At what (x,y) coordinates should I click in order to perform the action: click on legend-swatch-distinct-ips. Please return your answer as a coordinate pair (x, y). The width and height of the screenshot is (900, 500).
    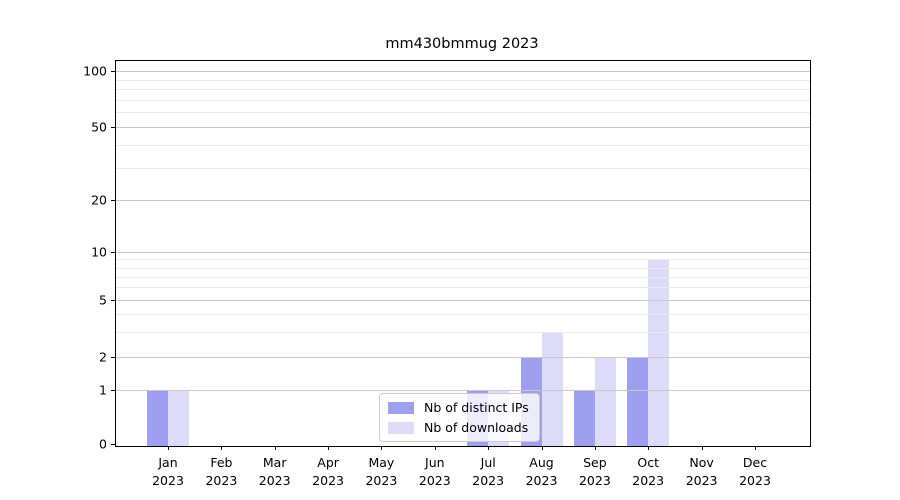
    Looking at the image, I should click on (401, 407).